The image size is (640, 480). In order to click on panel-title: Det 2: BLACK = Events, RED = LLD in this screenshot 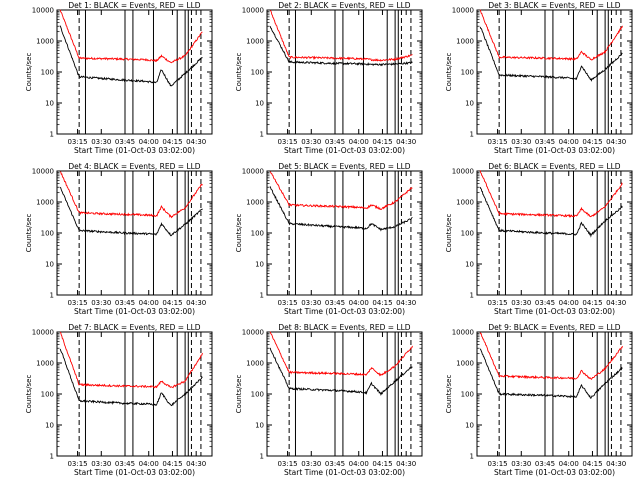, I will do `click(344, 5)`.